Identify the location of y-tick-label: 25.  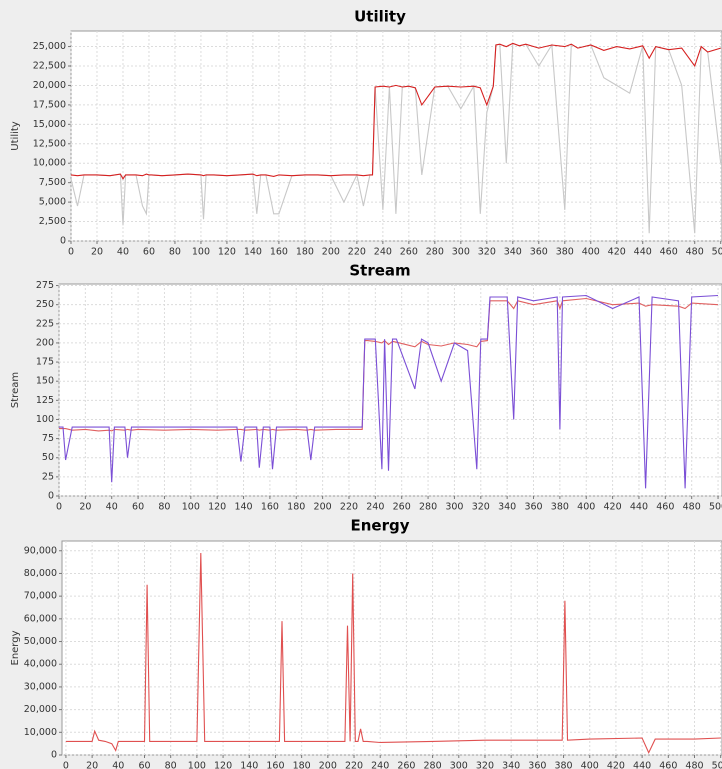
(48, 476).